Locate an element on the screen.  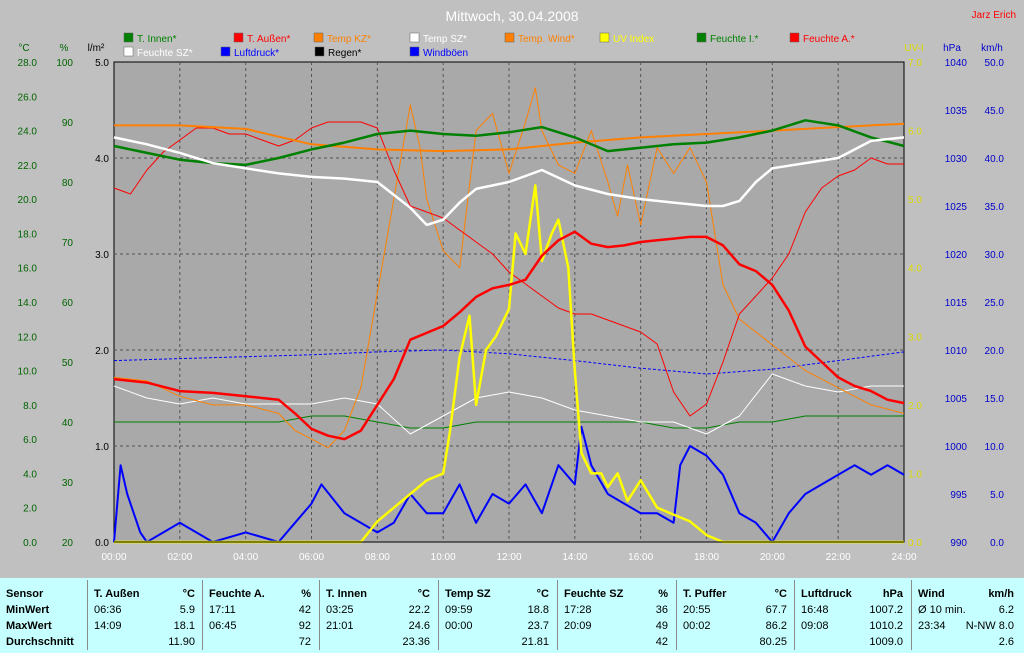
stats-column: T. Innen °C 03:25 22.2 21:01 24.6 23.36 is located at coordinates (378, 615).